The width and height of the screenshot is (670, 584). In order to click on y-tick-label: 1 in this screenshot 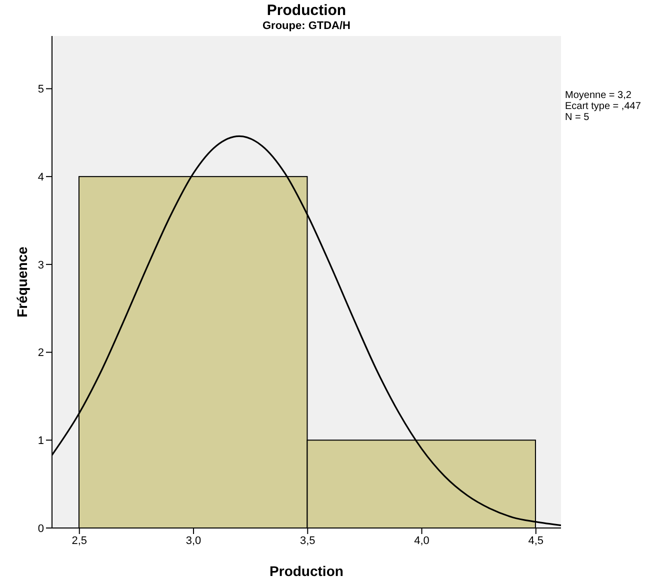, I will do `click(41, 441)`.